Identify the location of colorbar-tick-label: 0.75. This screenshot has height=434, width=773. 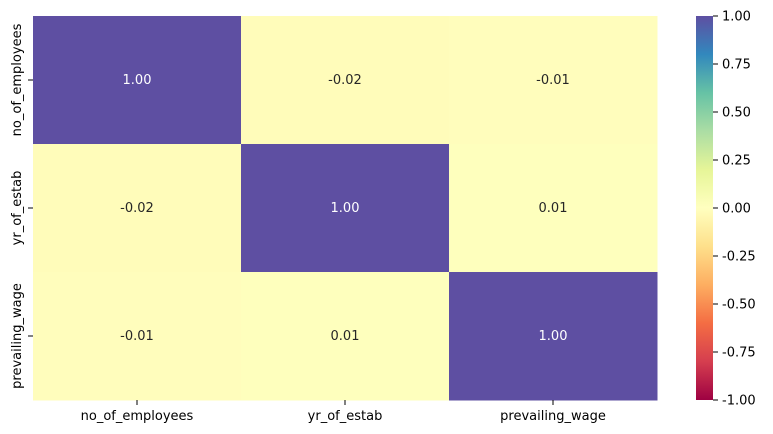
(736, 65).